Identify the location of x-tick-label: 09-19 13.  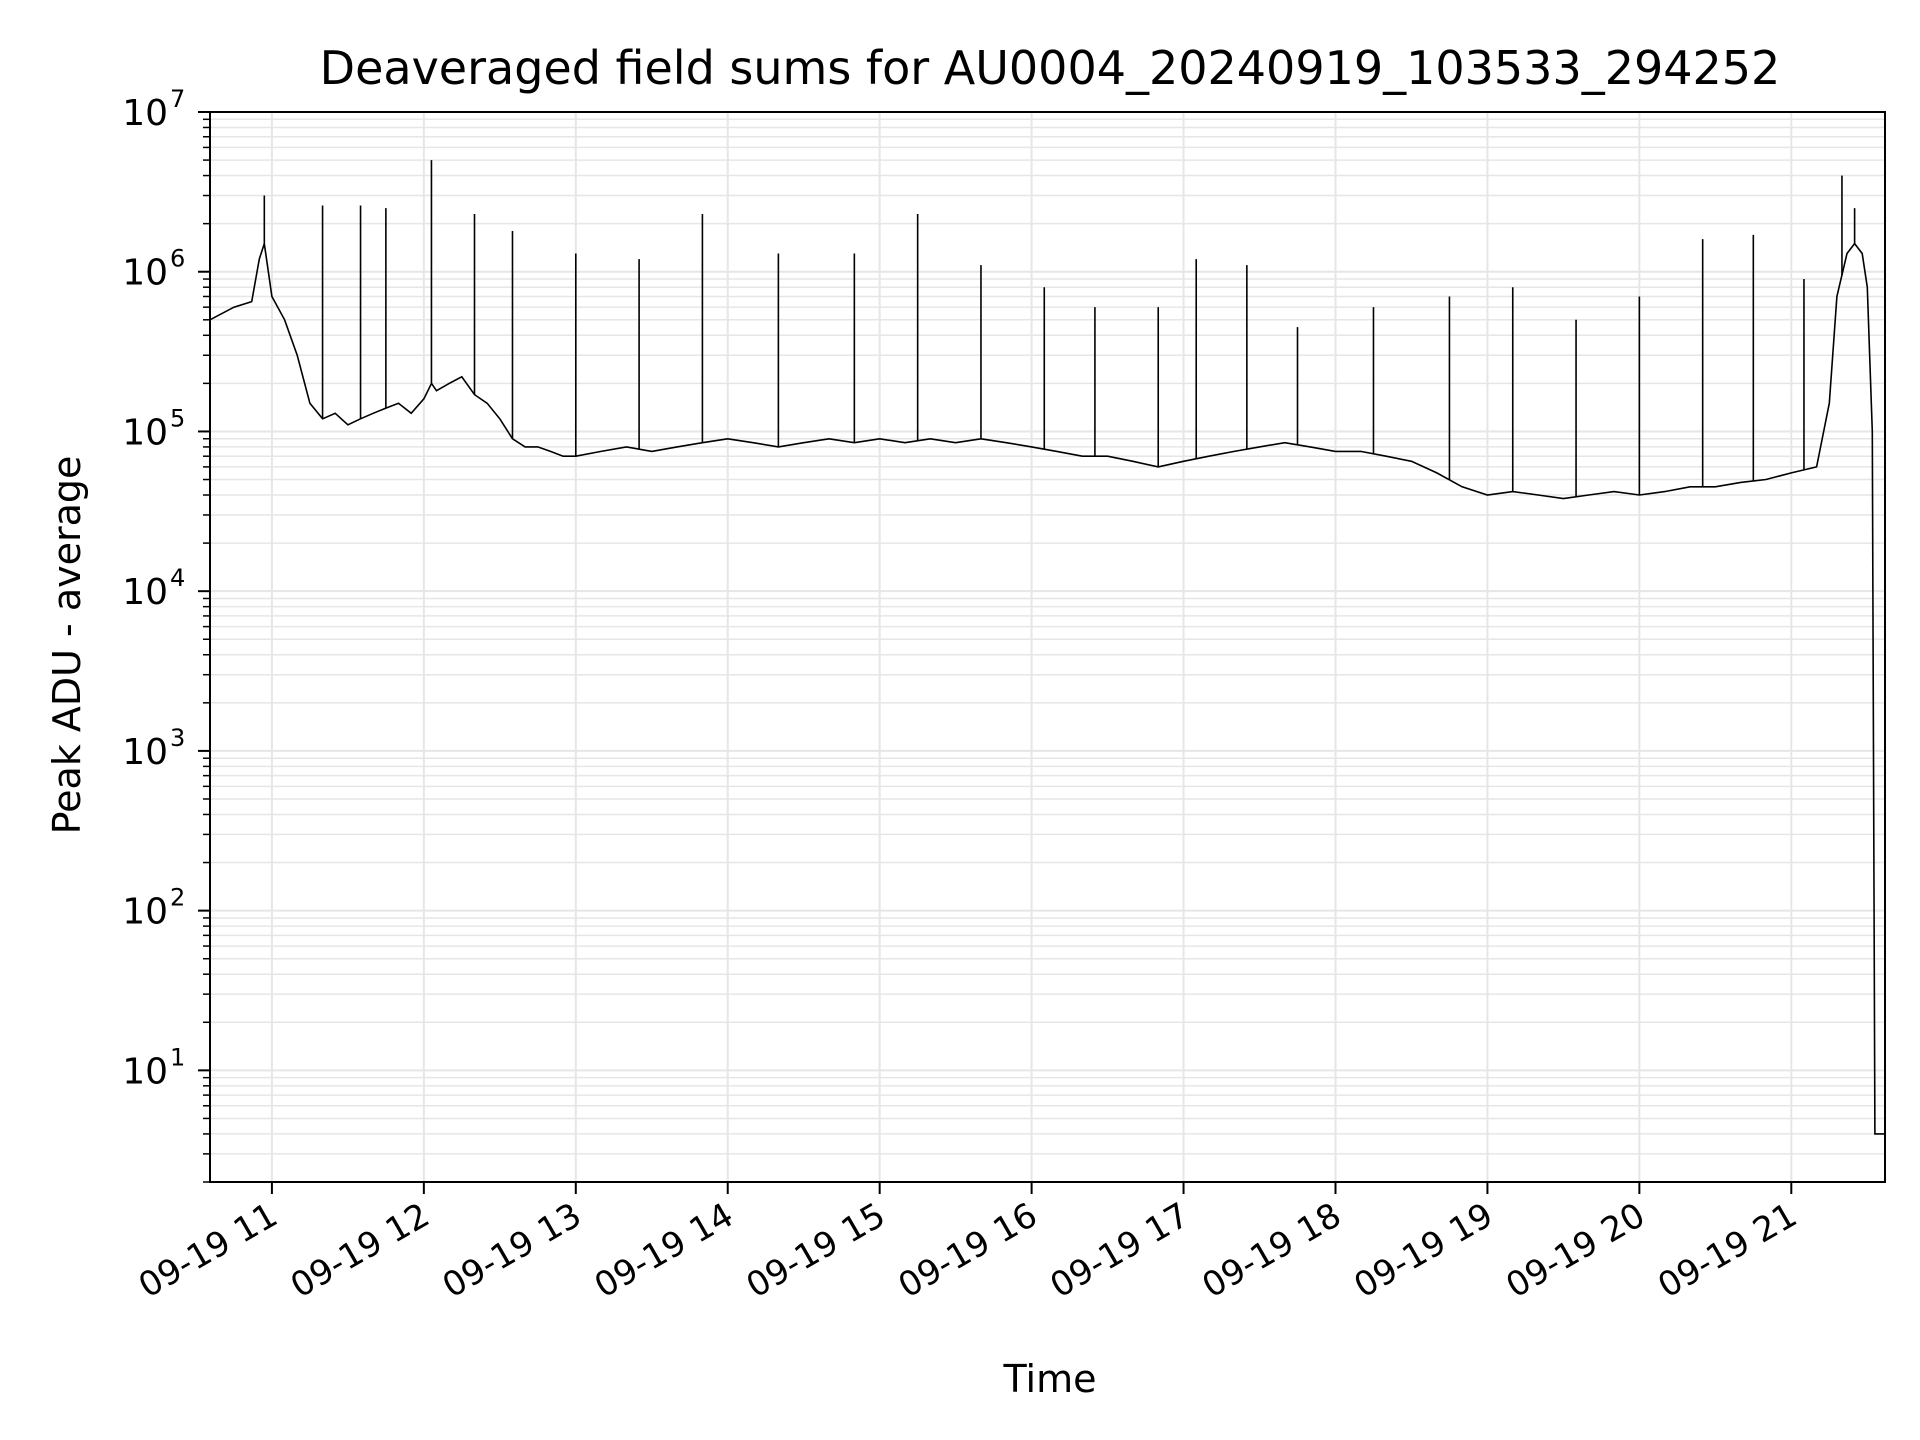
(512, 1250).